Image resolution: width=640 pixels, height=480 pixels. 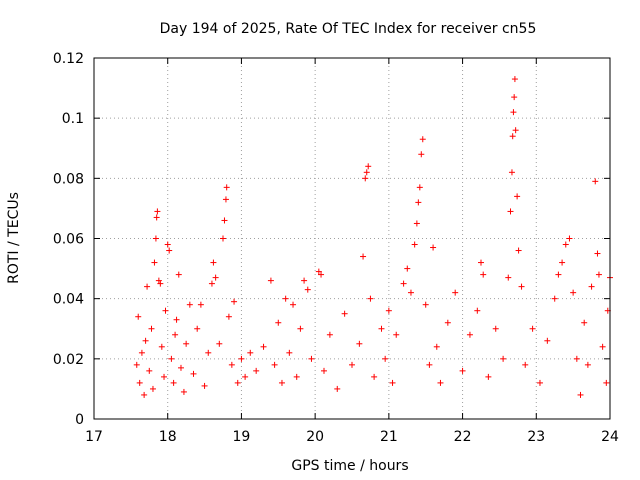 What do you see at coordinates (68, 59) in the screenshot?
I see `y-tick-label: 0.12` at bounding box center [68, 59].